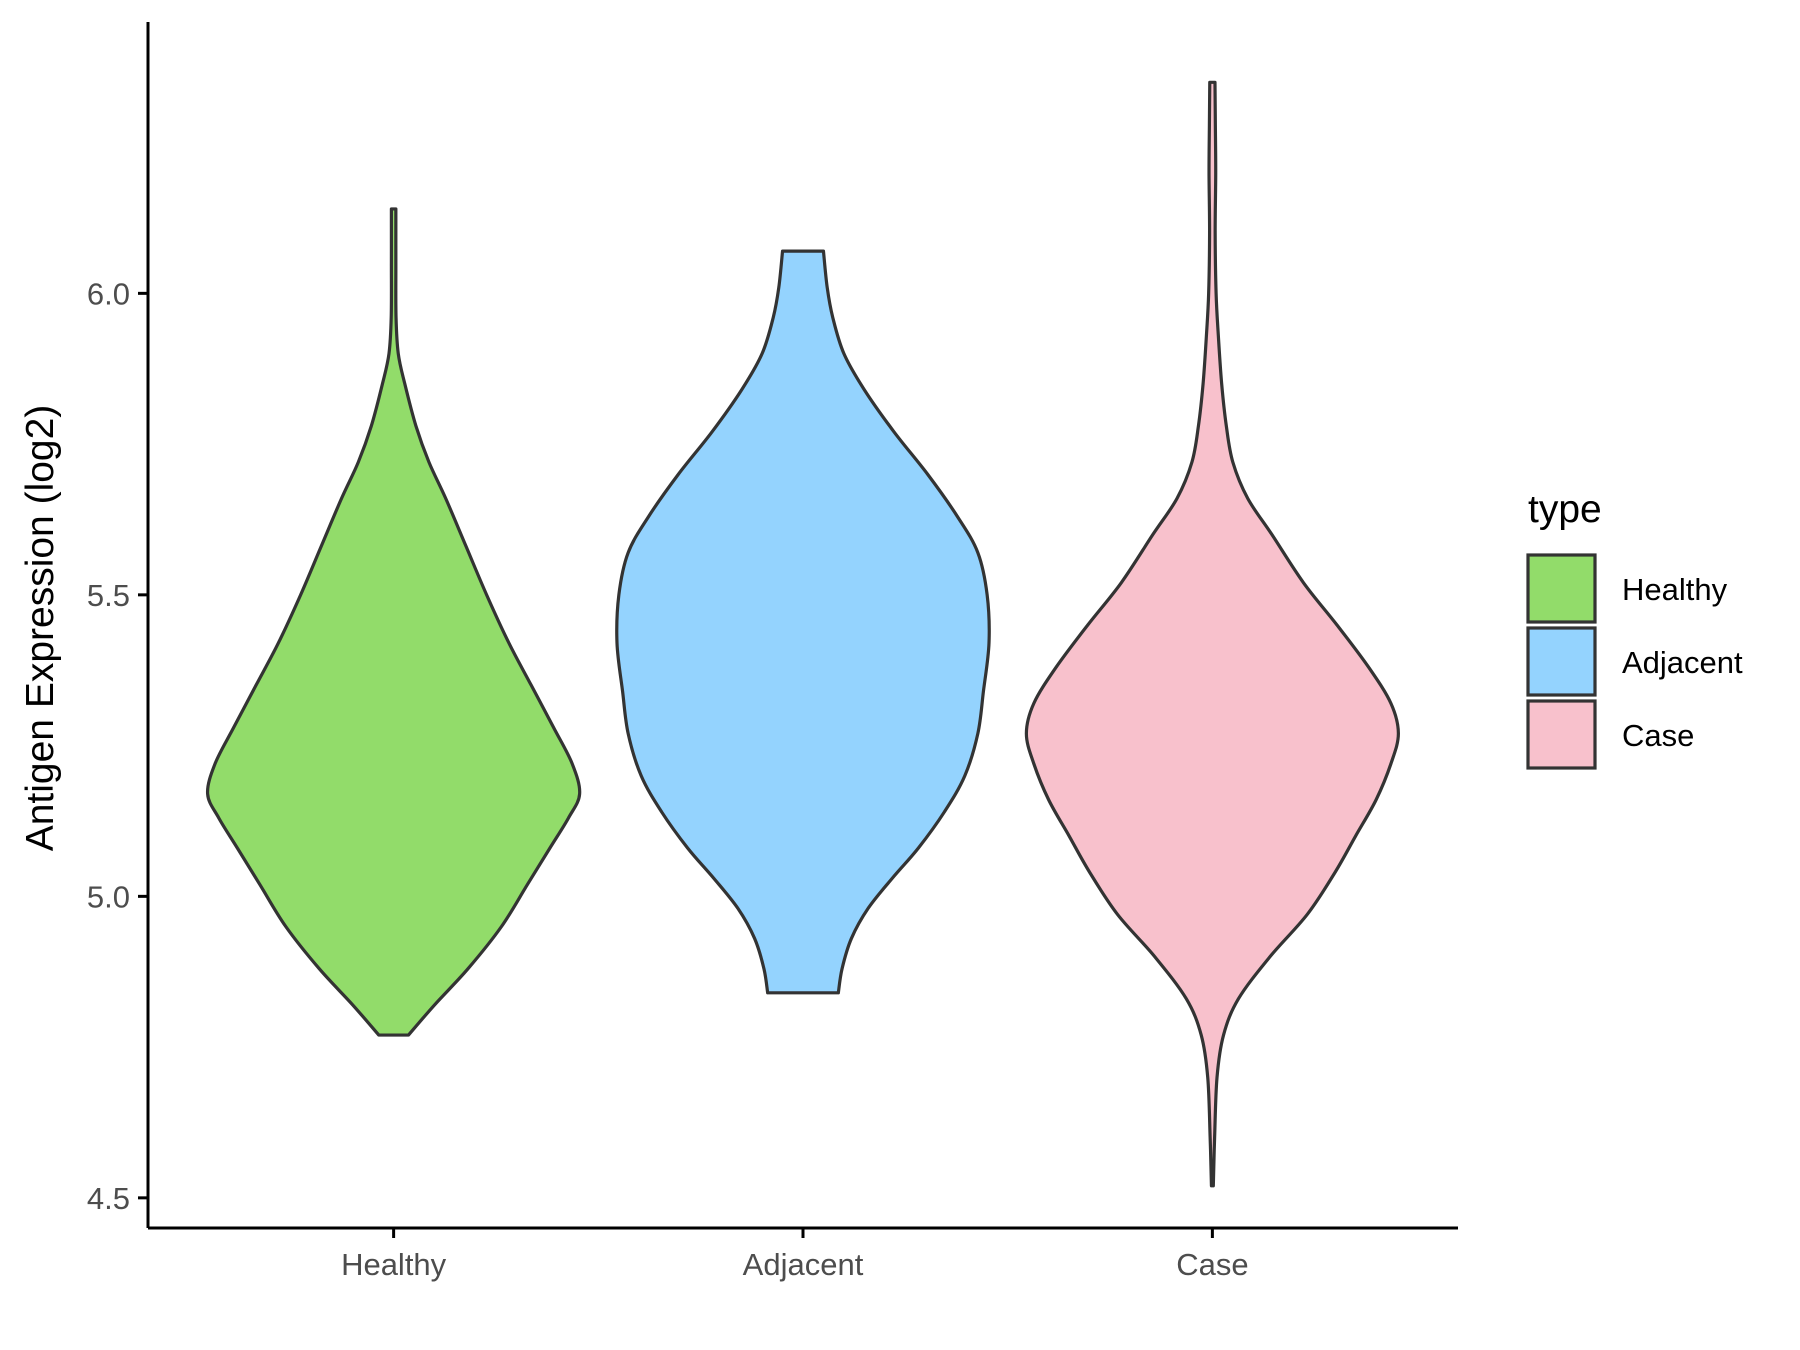 This screenshot has width=1800, height=1350. I want to click on x-tick-label: Case, so click(1212, 1264).